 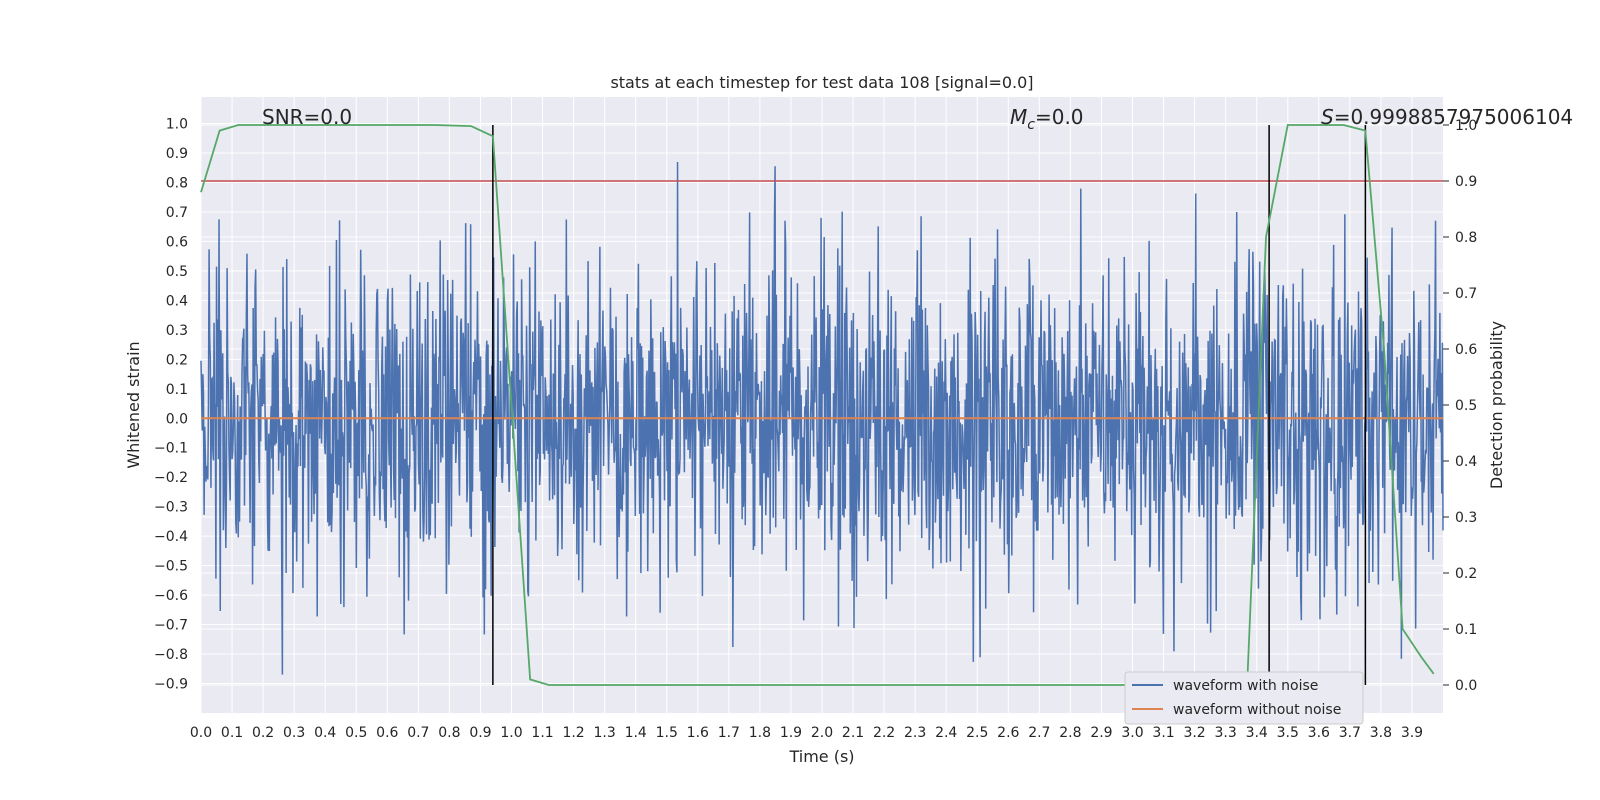 What do you see at coordinates (171, 655) in the screenshot?
I see `y-tick-label: −0.8` at bounding box center [171, 655].